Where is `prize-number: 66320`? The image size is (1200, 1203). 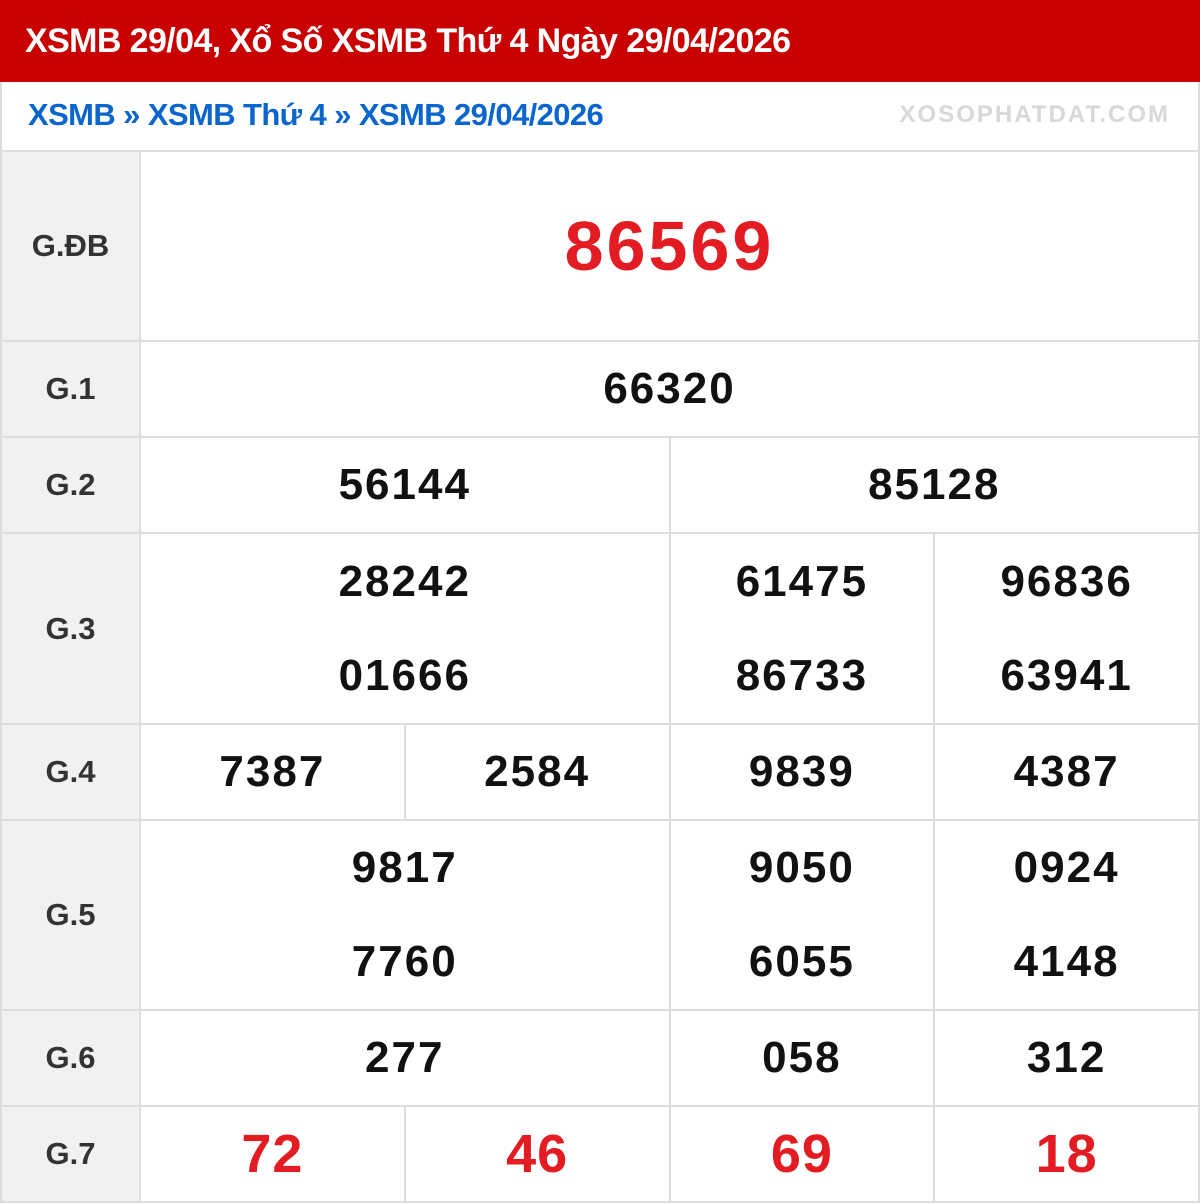 prize-number: 66320 is located at coordinates (669, 389).